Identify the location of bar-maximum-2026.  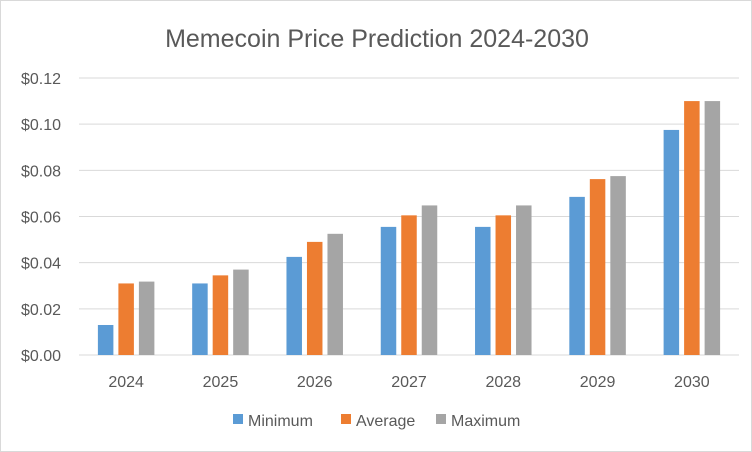
(335, 294).